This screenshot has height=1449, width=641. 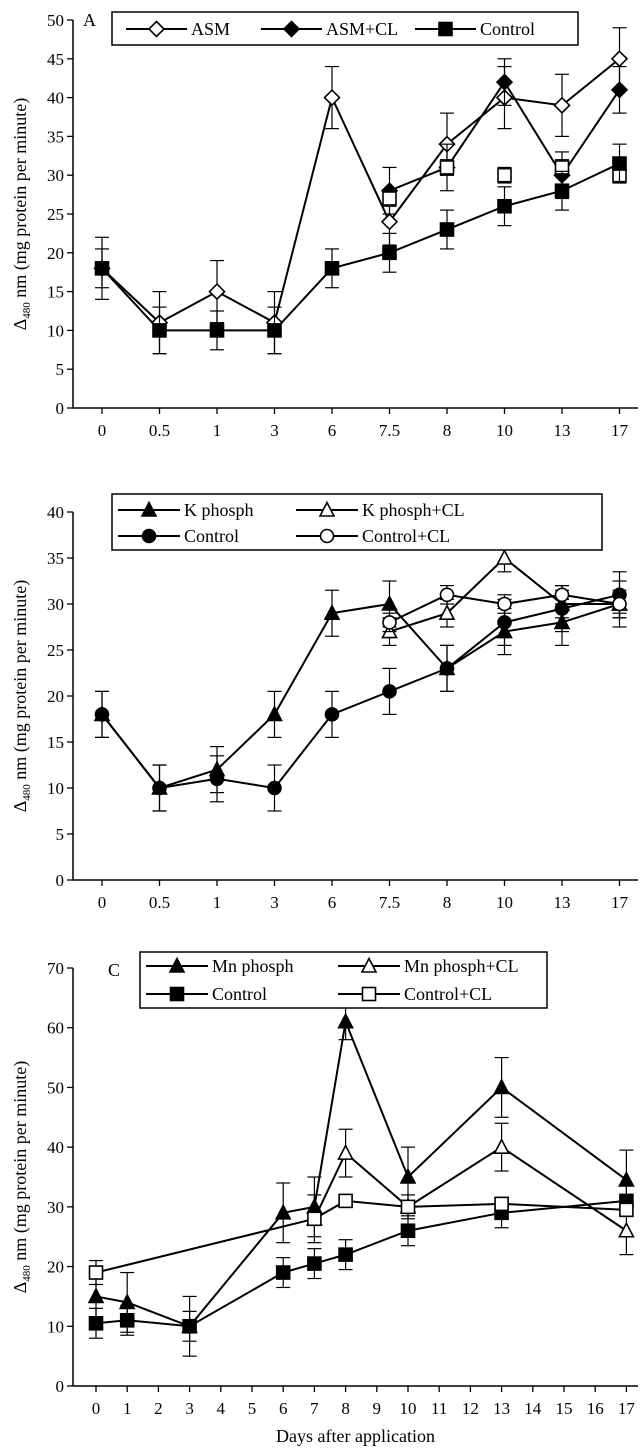 I want to click on x-tick-label: 1, so click(x=217, y=430).